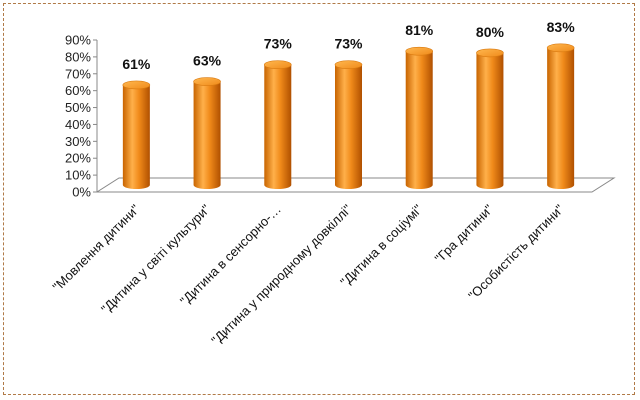  I want to click on data-label: 80%, so click(490, 32).